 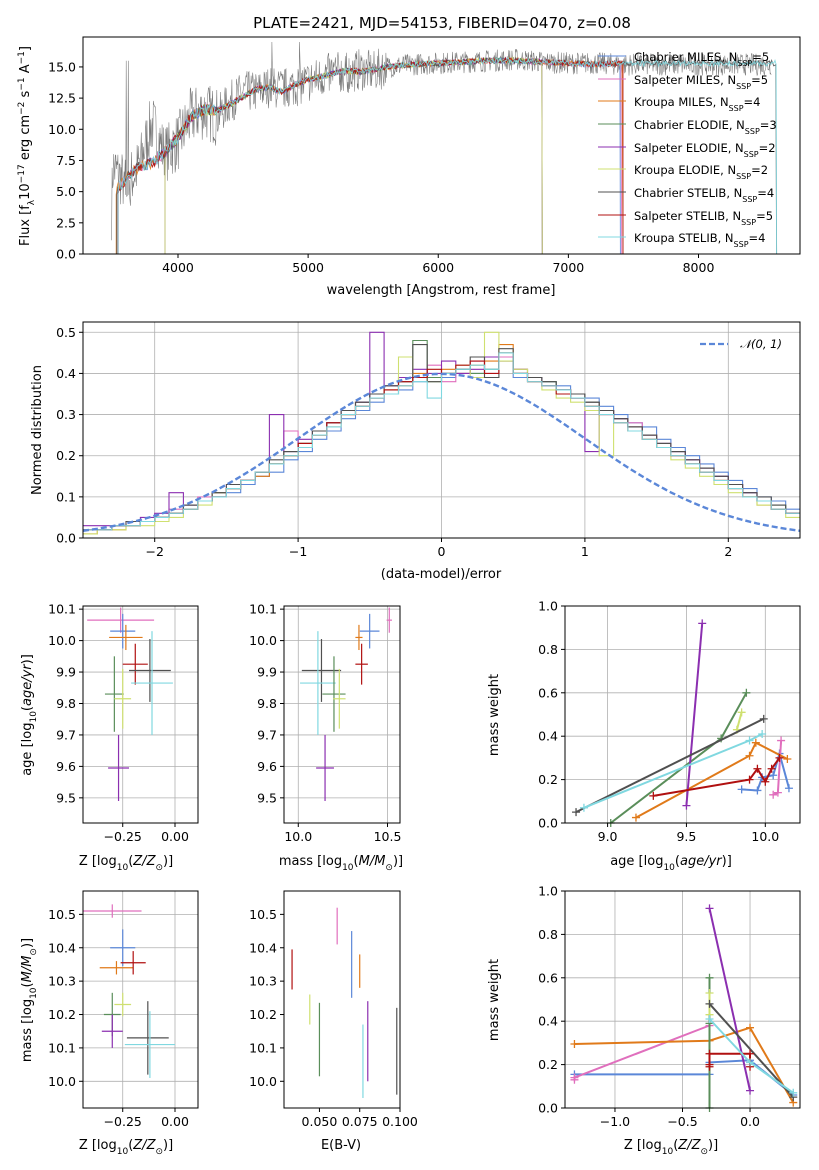 I want to click on x-tick-label: −1.0, so click(x=615, y=1121).